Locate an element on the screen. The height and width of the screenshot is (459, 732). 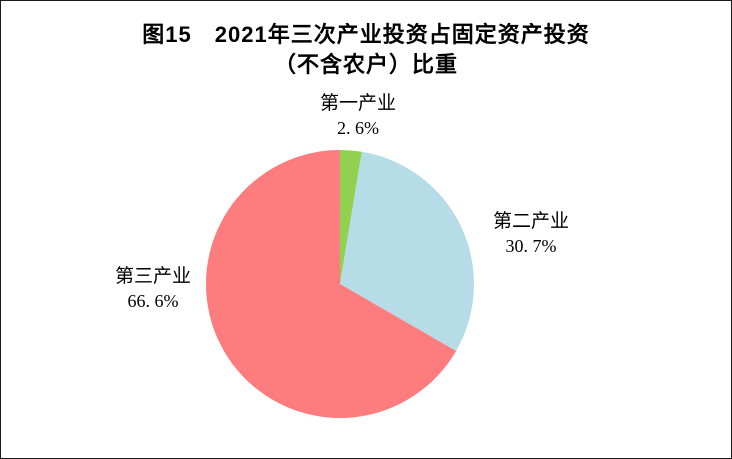
chart-title-line1: 图15 2021年三次产业投资占固定资产投资 is located at coordinates (366, 34).